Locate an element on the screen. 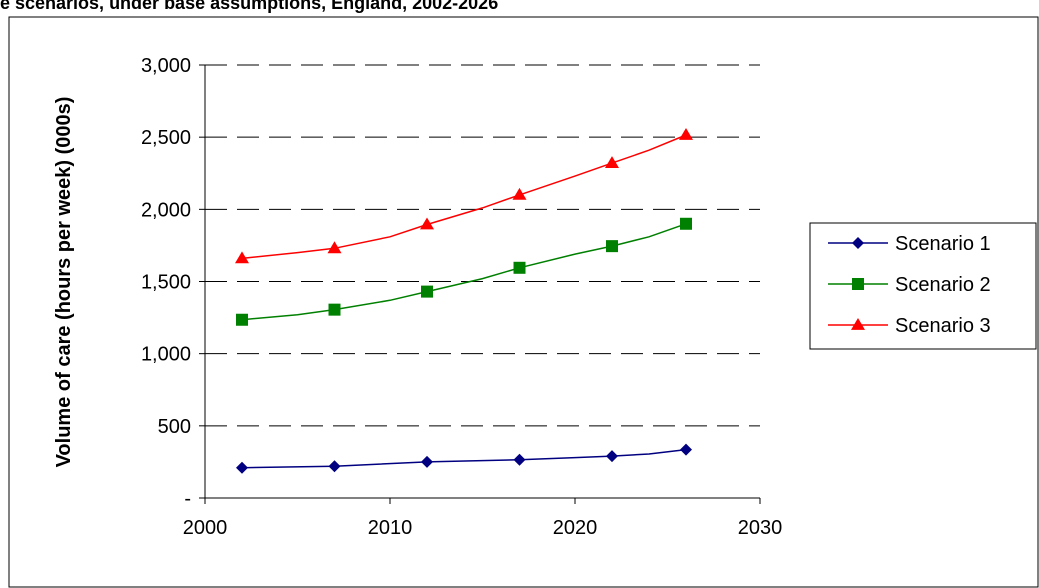 The width and height of the screenshot is (1039, 588). y-tick-label-4: 2,000 is located at coordinates (166, 210).